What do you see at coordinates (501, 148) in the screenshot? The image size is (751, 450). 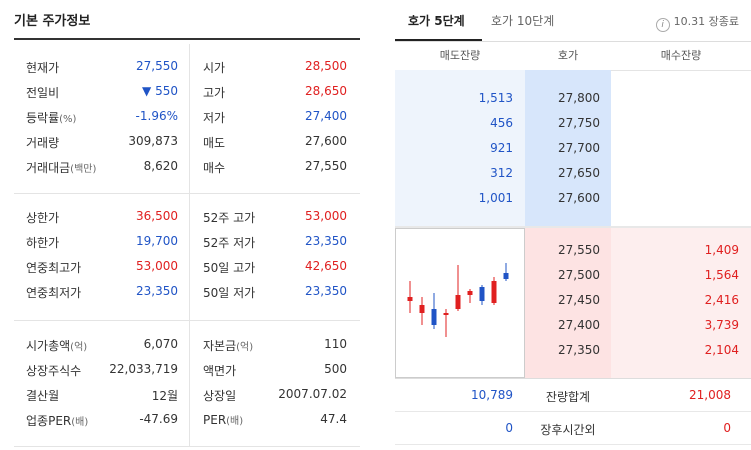 I see `ask-qty: 921` at bounding box center [501, 148].